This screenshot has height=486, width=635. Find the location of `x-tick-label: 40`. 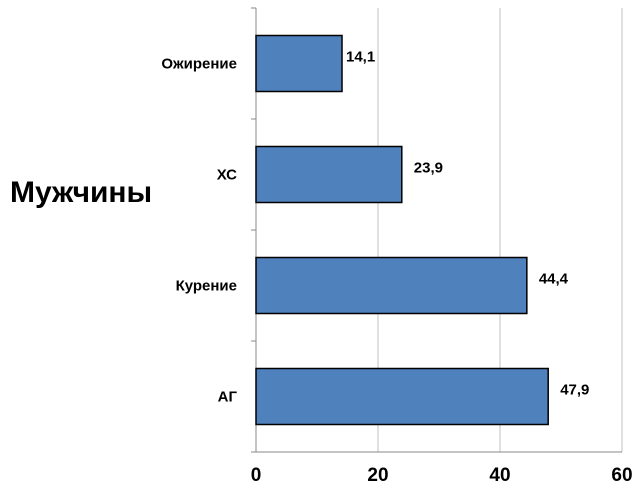

x-tick-label: 40 is located at coordinates (499, 475).